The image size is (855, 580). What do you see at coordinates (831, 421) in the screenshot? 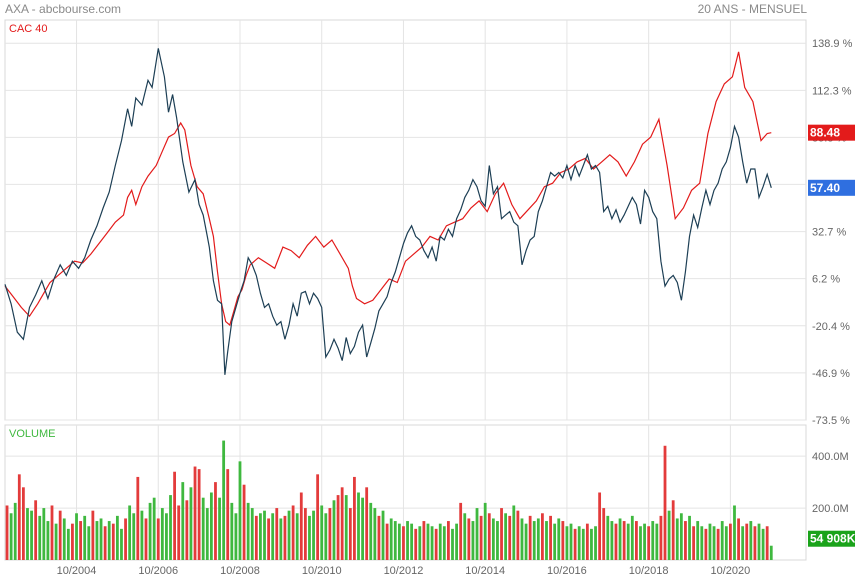
I see `y-tick-label: -73.5 %` at bounding box center [831, 421].